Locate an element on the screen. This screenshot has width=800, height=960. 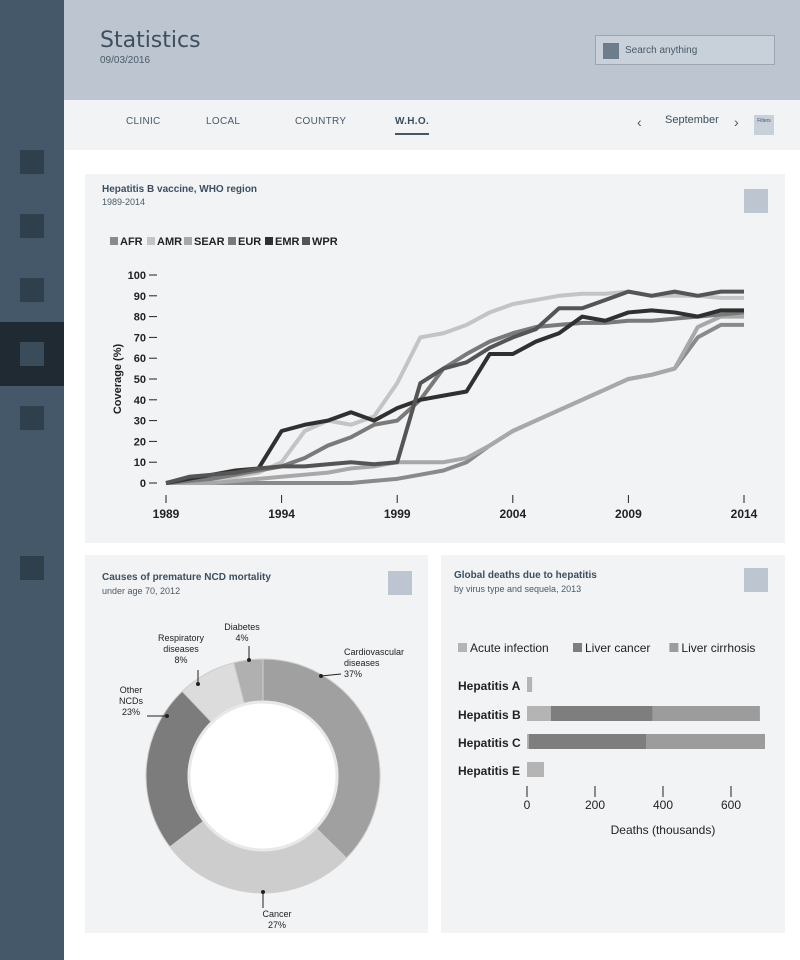
legend-label-amr: AMR is located at coordinates (169, 242).